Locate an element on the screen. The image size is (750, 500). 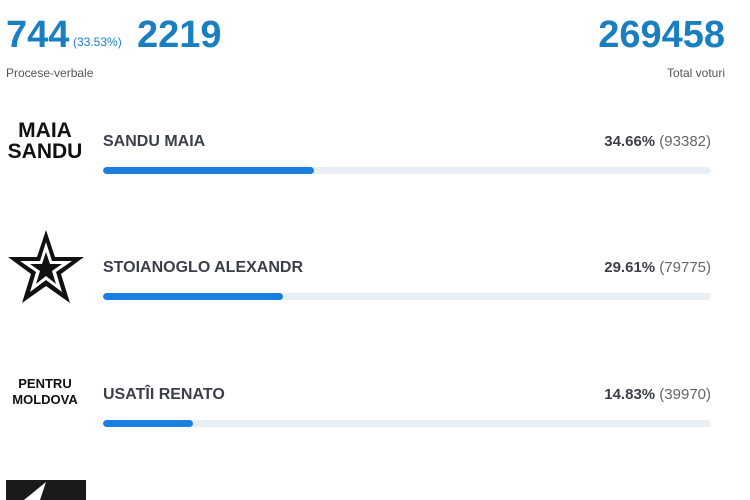
partial-logo is located at coordinates (46, 490).